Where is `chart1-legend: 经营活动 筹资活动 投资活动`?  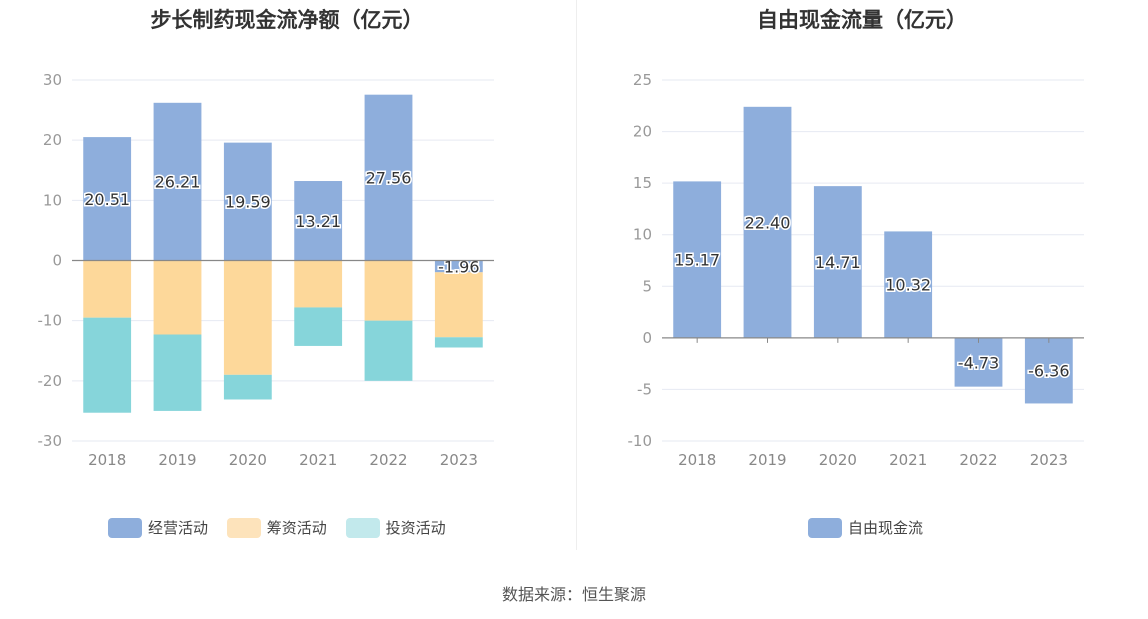
chart1-legend: 经营活动 筹资活动 投资活动 is located at coordinates (284, 529).